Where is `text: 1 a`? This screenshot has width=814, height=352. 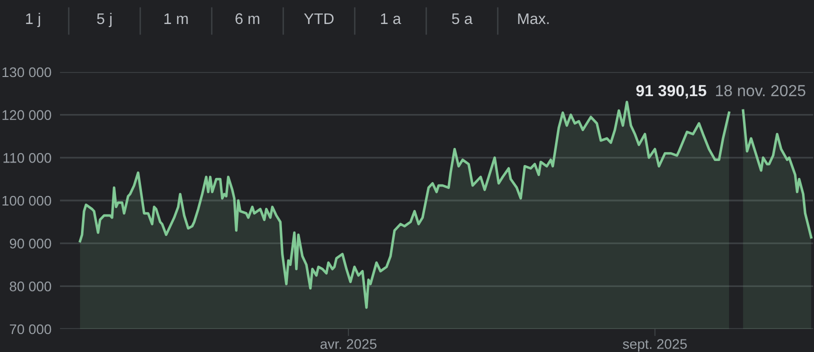
text: 1 a is located at coordinates (391, 18).